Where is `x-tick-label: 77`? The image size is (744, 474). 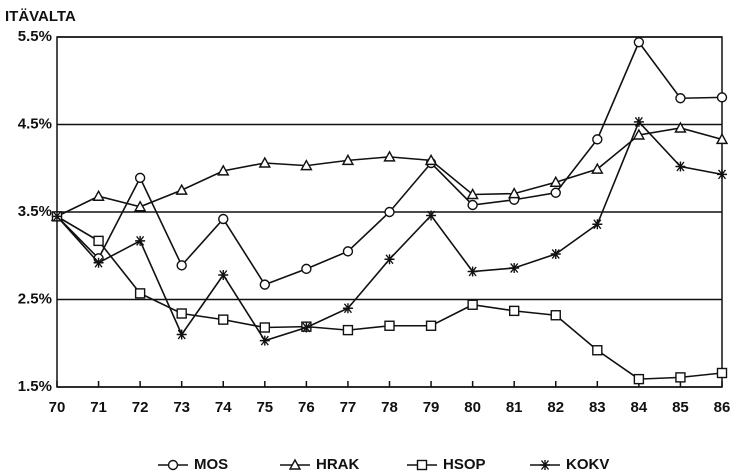 x-tick-label: 77 is located at coordinates (348, 407).